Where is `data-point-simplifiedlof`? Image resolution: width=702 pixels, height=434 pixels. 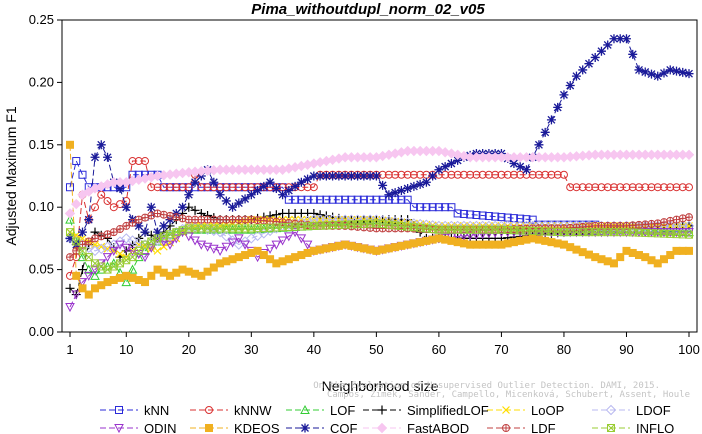 data-point-simplifiedlof is located at coordinates (314, 213).